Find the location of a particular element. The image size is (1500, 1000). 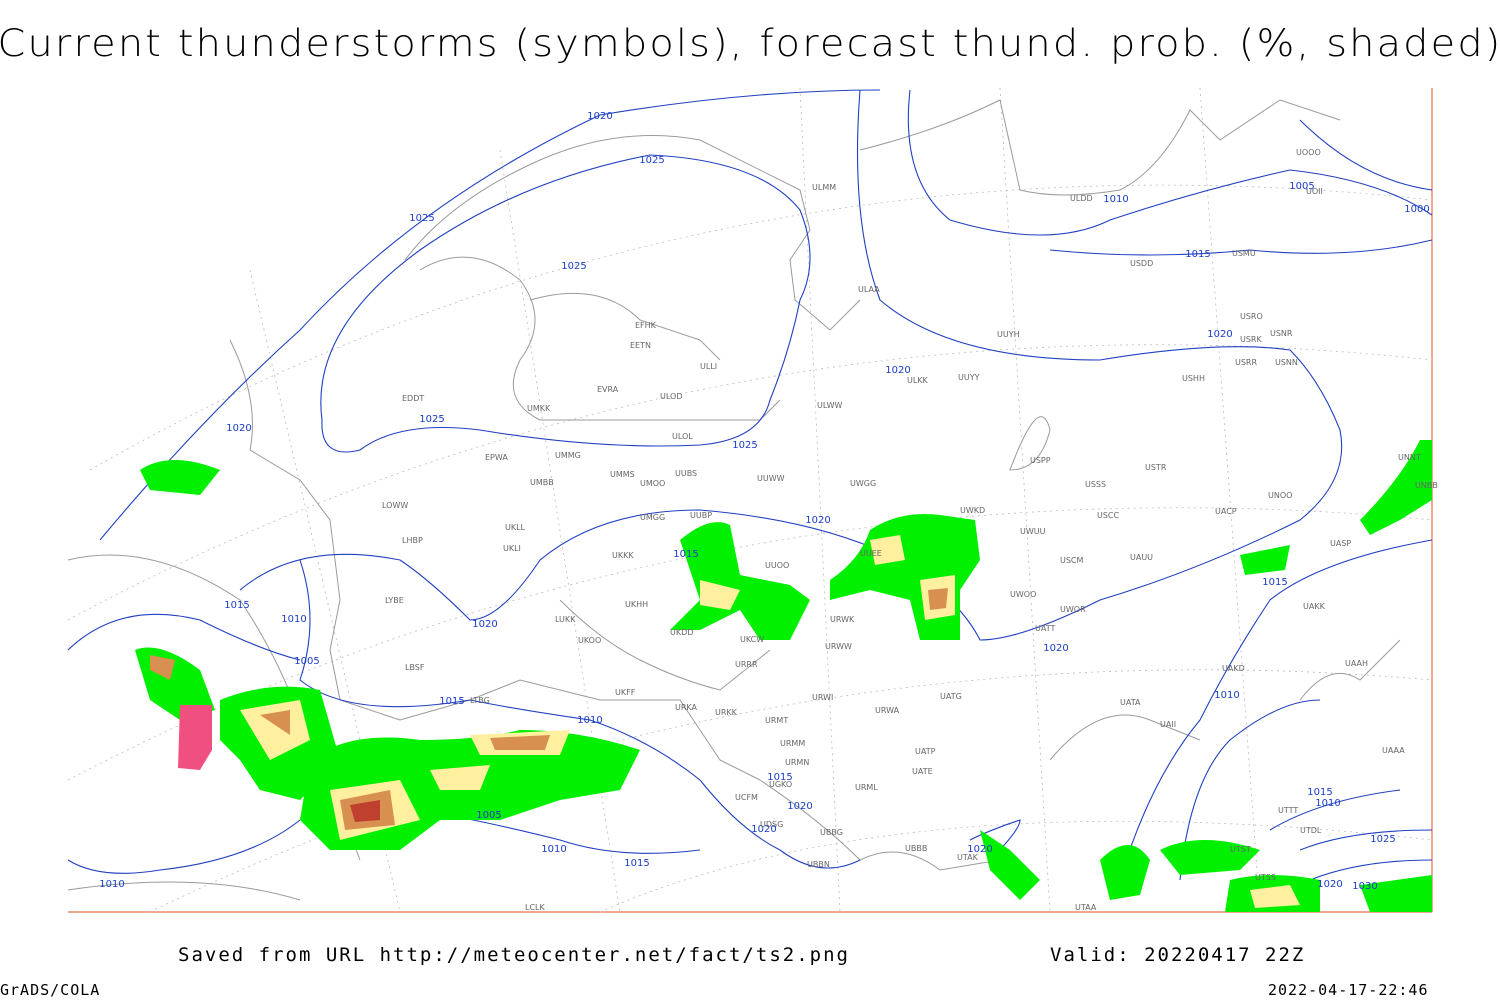

station-label: UAAA is located at coordinates (1393, 750).